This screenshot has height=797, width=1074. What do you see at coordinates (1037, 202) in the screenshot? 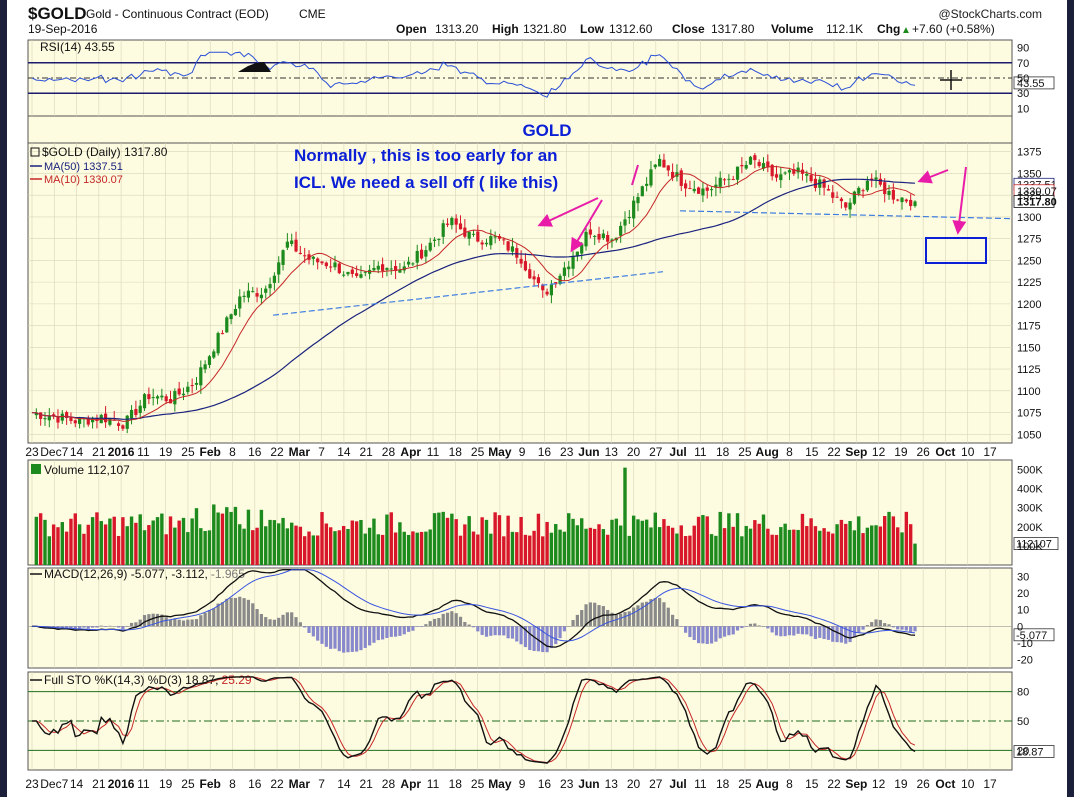
I see `close-tag: 1317.80` at bounding box center [1037, 202].